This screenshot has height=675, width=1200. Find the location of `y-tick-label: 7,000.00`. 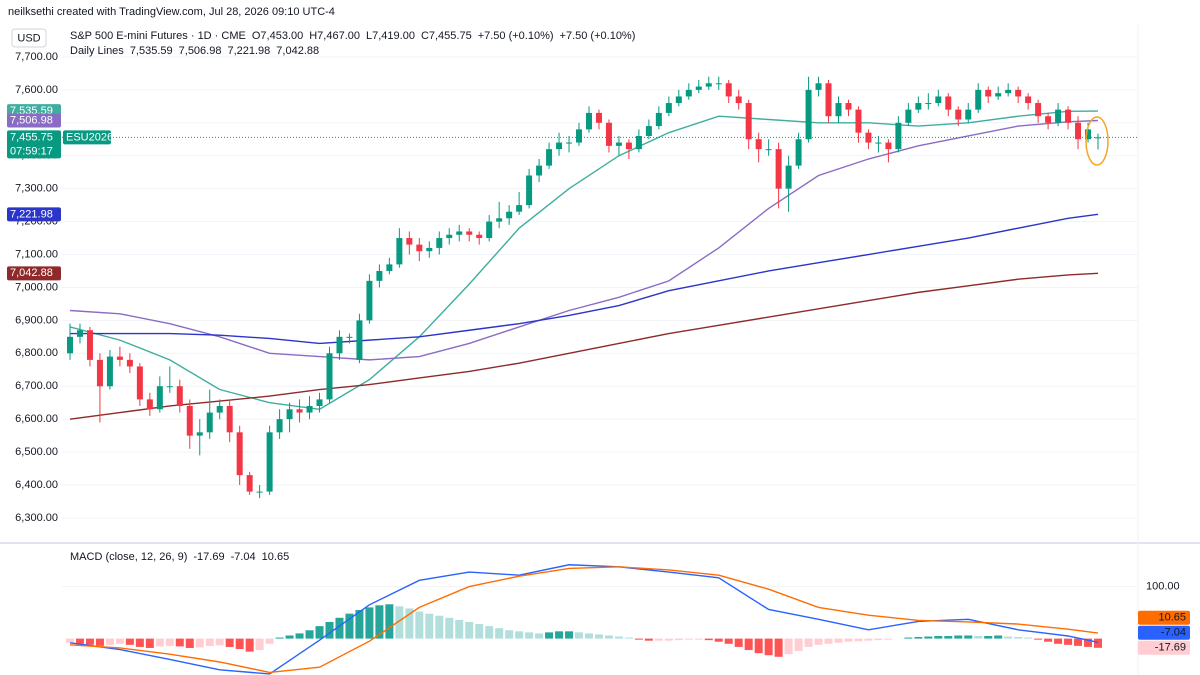

y-tick-label: 7,000.00 is located at coordinates (36, 287).